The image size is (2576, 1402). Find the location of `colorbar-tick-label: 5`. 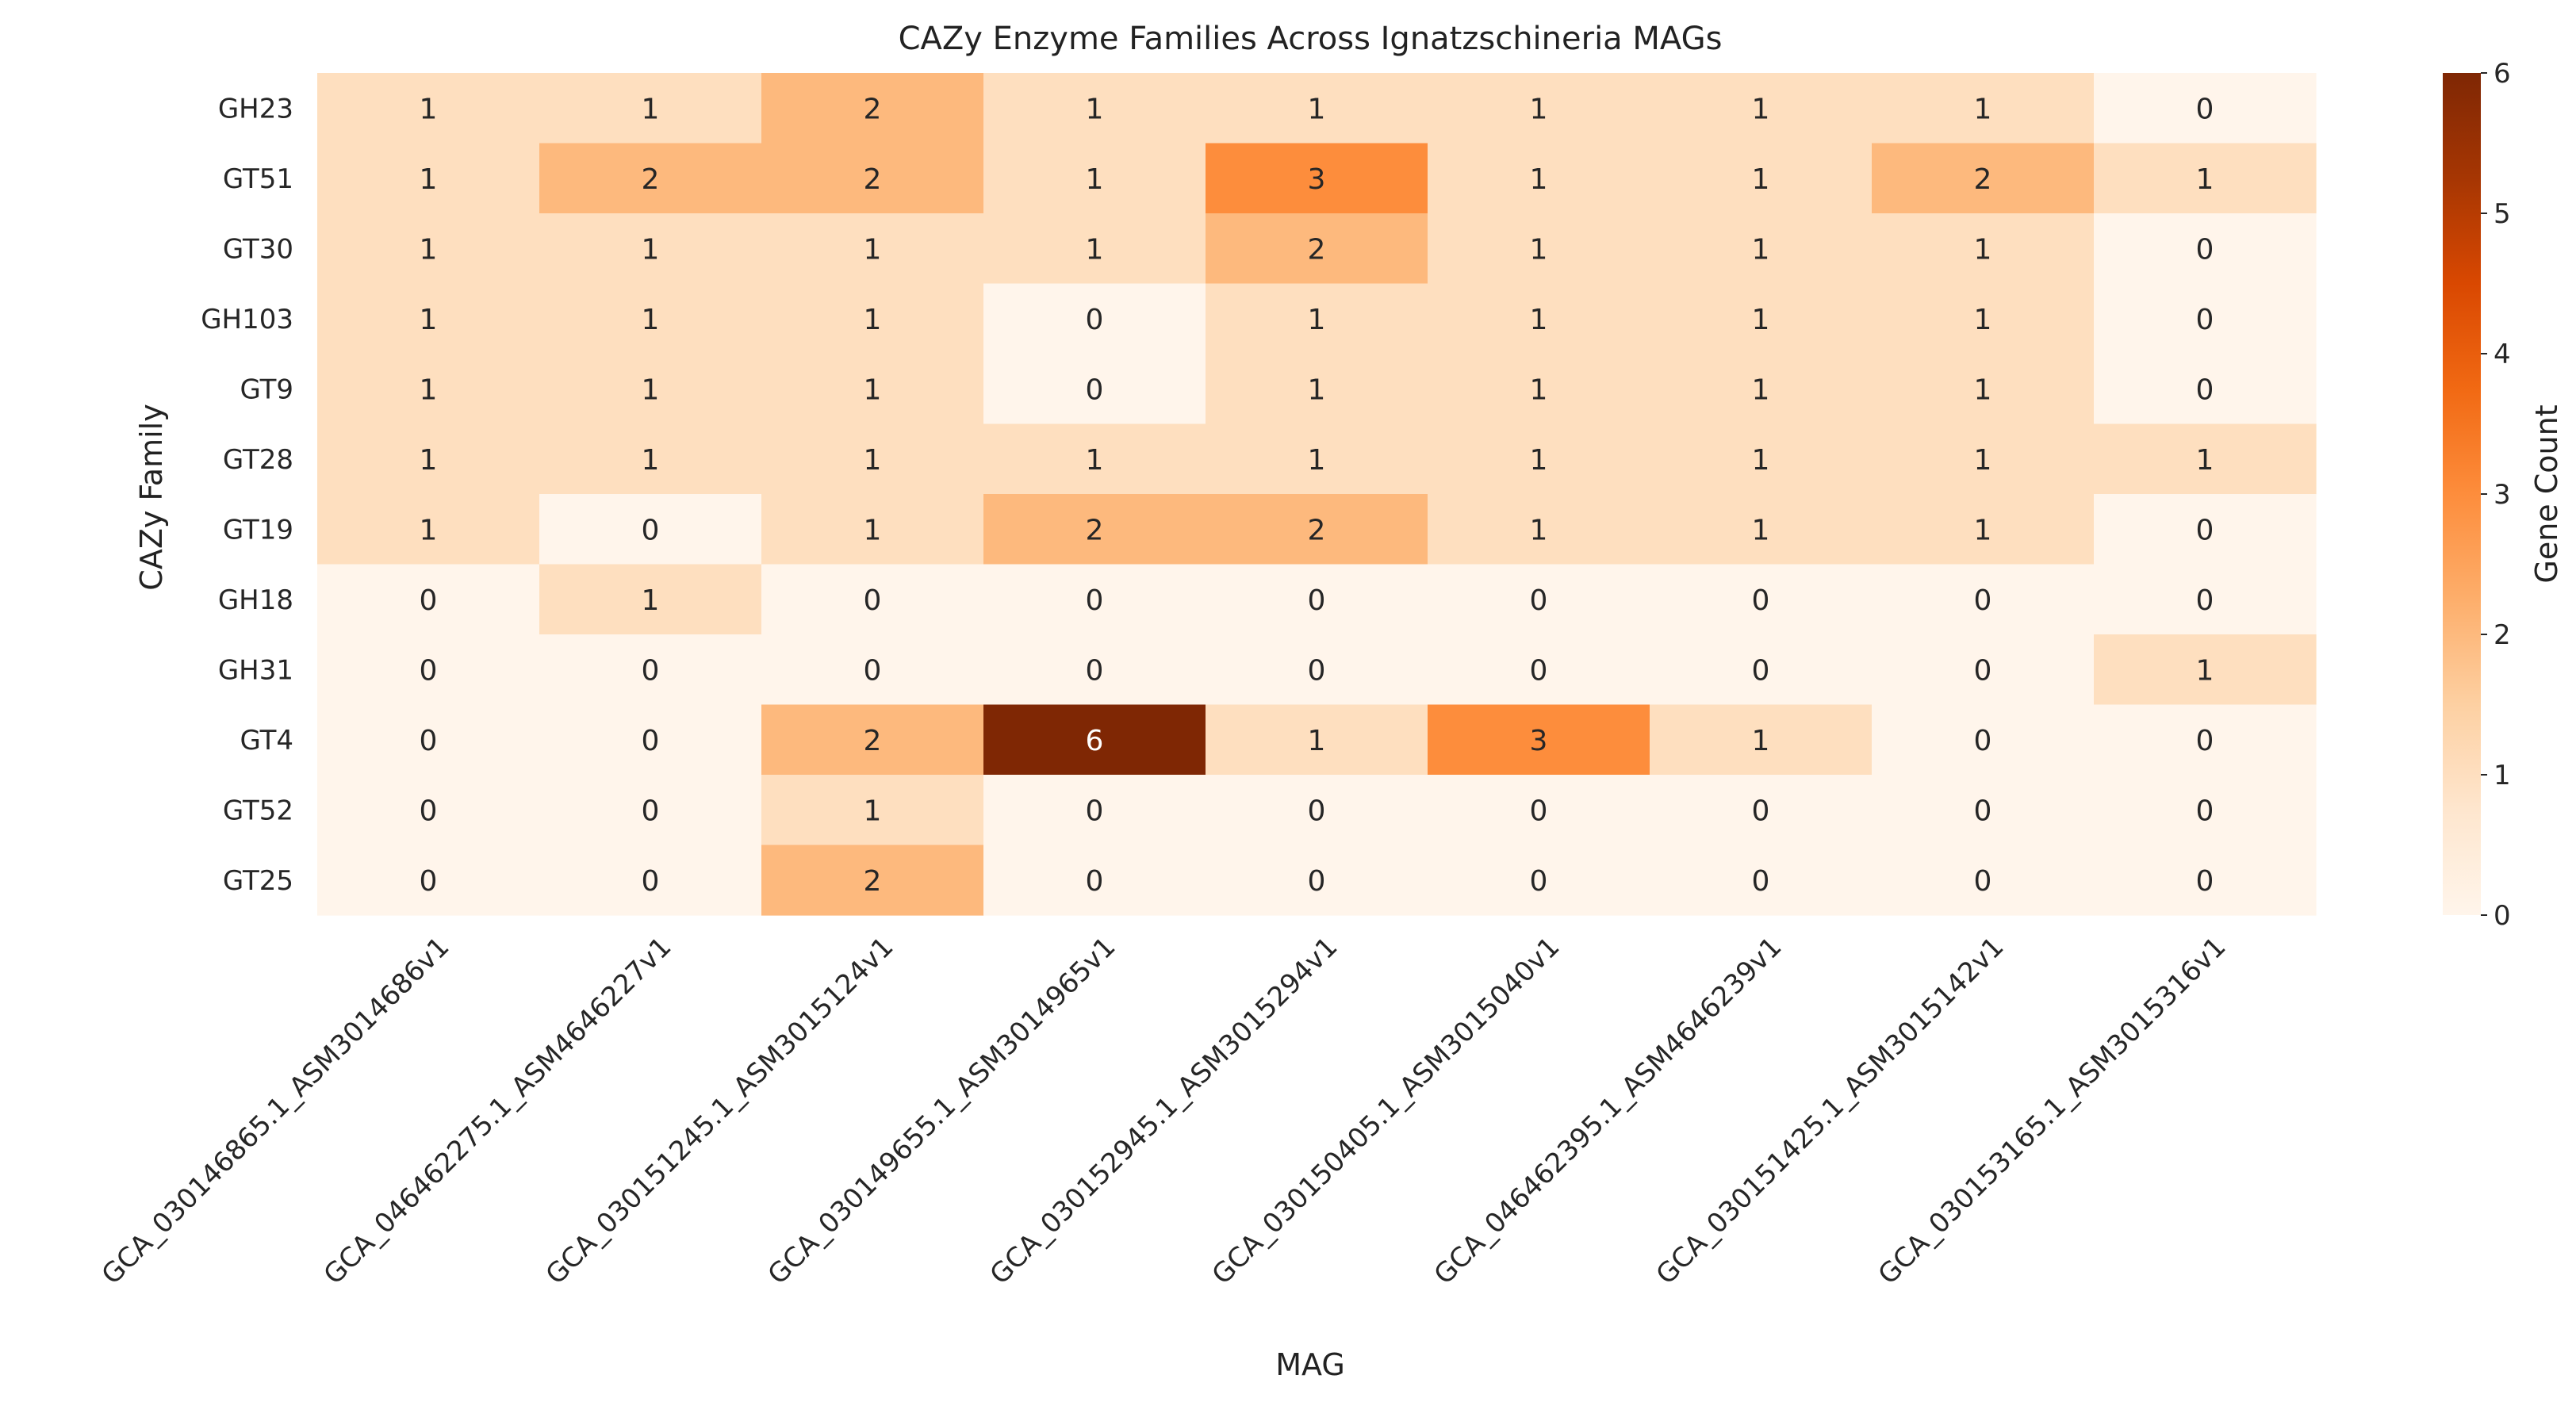

colorbar-tick-label: 5 is located at coordinates (2503, 214).